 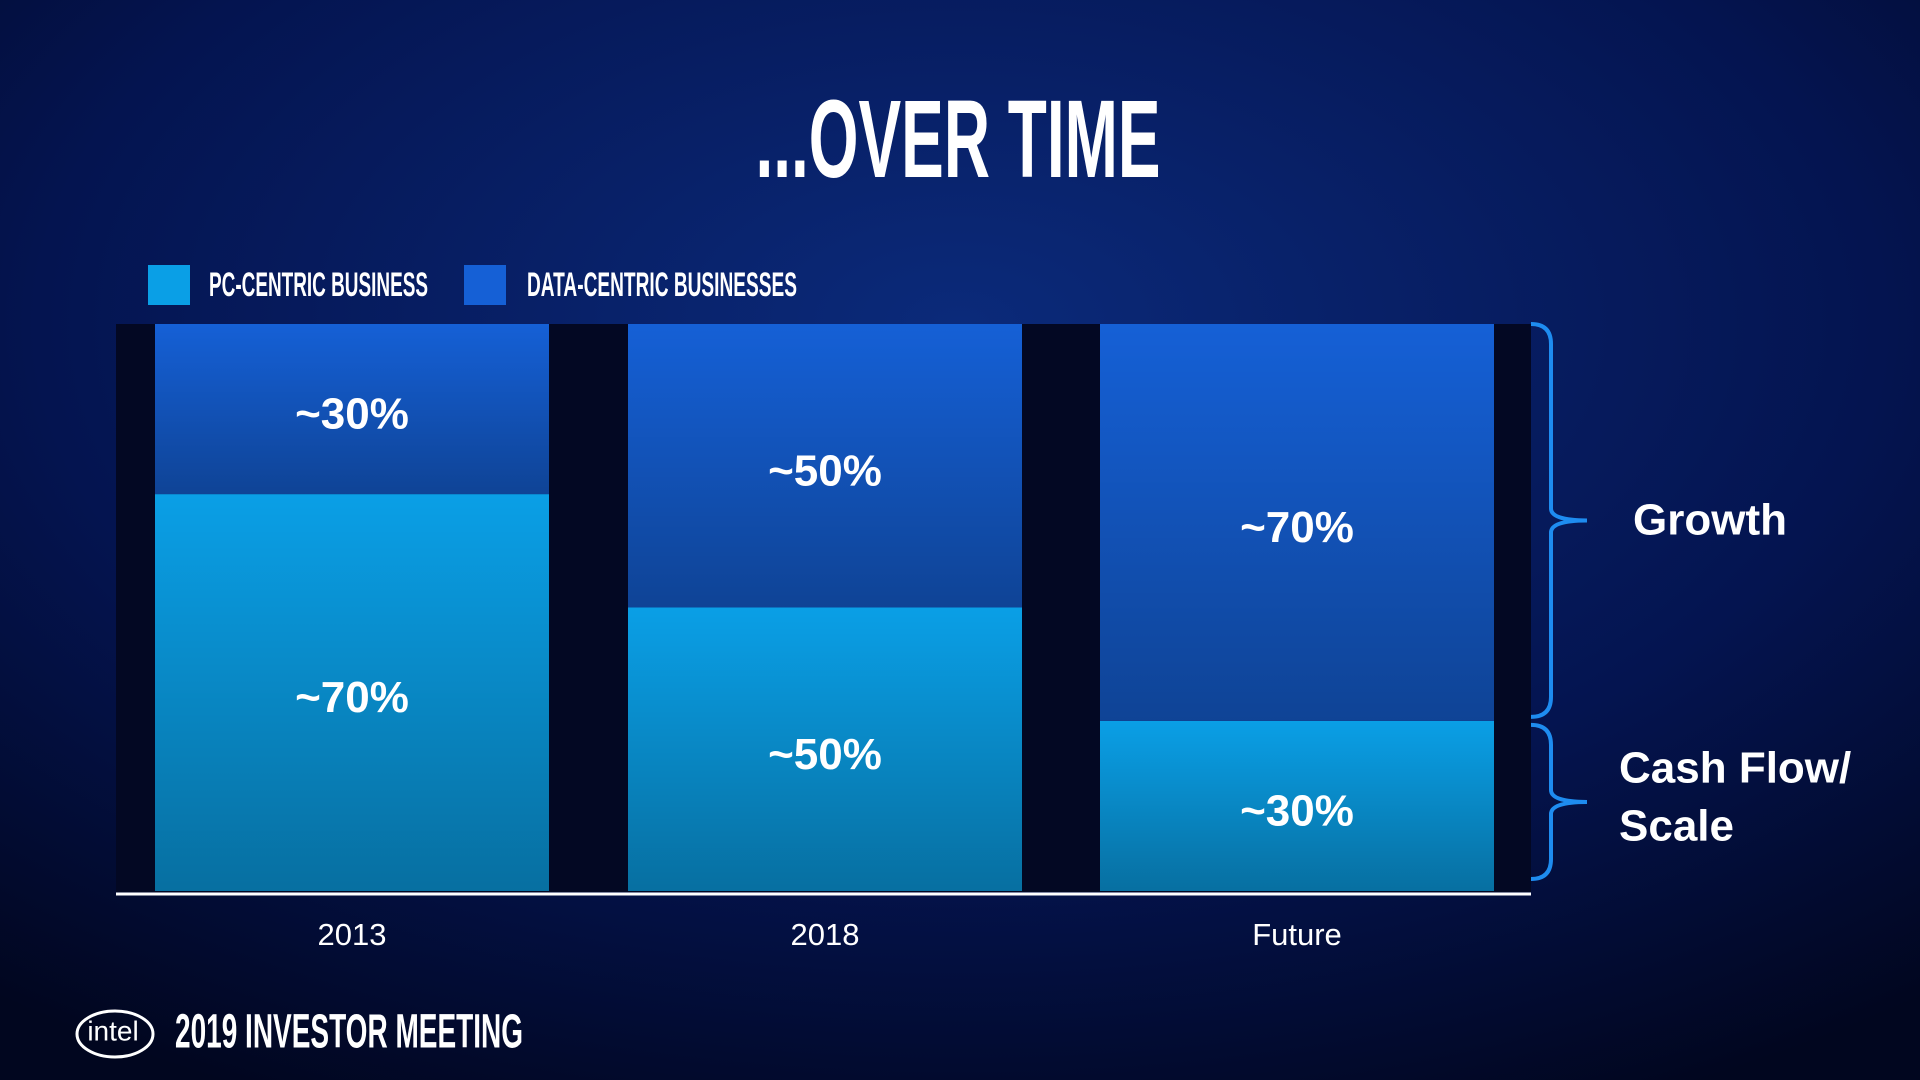 What do you see at coordinates (1297, 934) in the screenshot?
I see `x-tick-label: Future` at bounding box center [1297, 934].